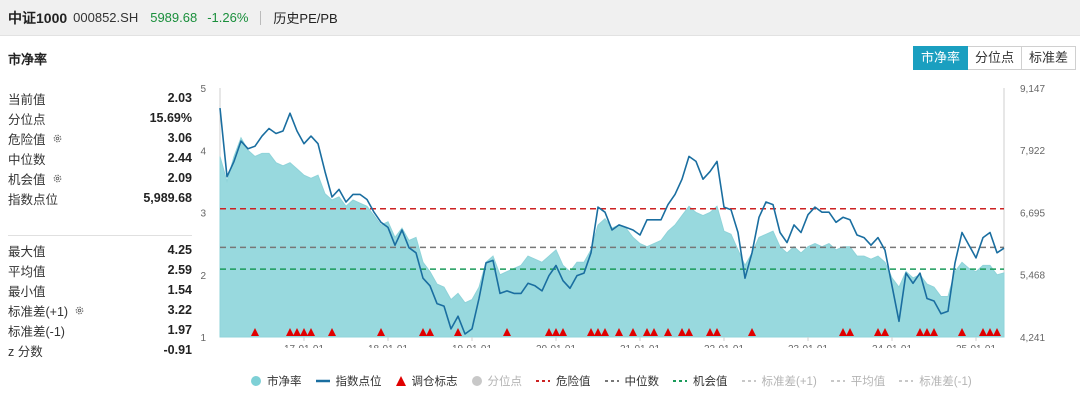 The image size is (1080, 408). What do you see at coordinates (203, 89) in the screenshot?
I see `y-left-tick-label: 5` at bounding box center [203, 89].